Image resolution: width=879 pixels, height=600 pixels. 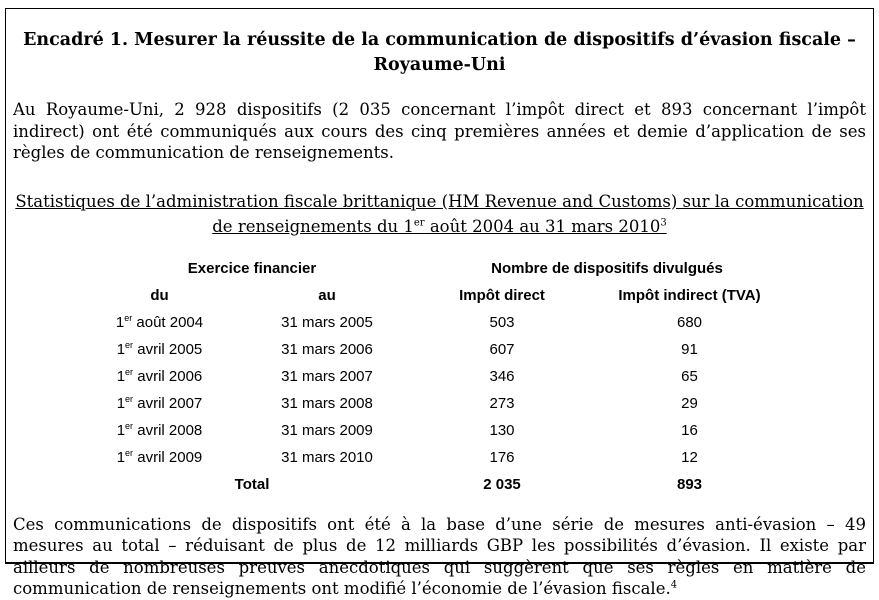 What do you see at coordinates (159, 429) in the screenshot?
I see `cell-du: 1er avril 2008` at bounding box center [159, 429].